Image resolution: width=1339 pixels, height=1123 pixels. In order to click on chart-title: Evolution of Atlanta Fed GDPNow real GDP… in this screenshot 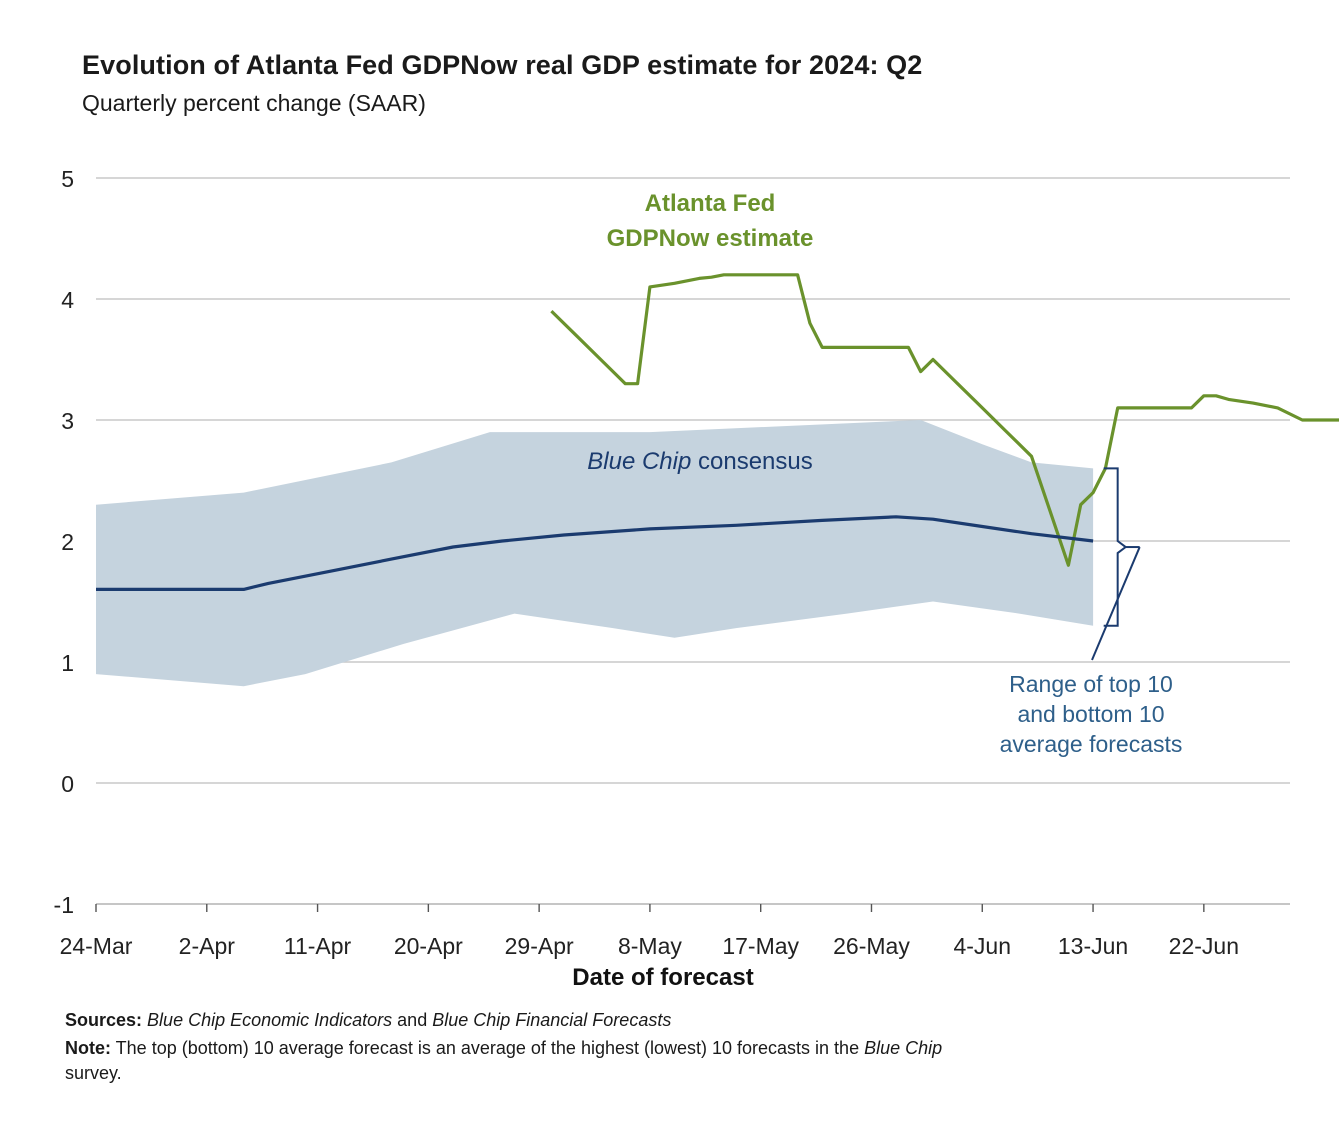, I will do `click(502, 65)`.